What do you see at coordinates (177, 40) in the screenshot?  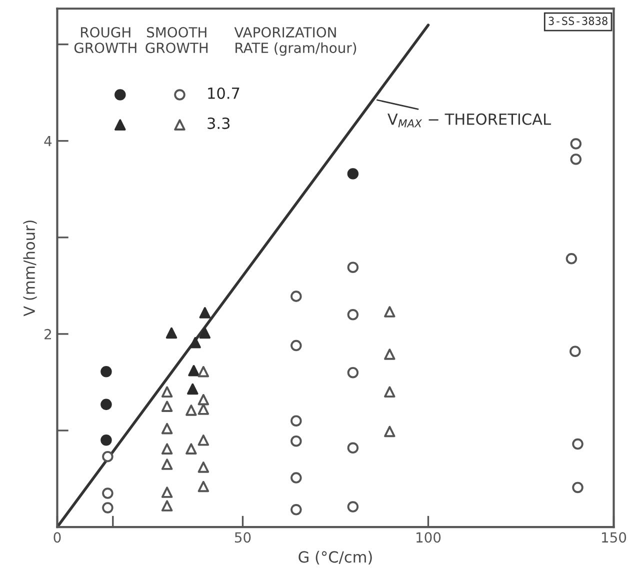 I see `annotation: SMOOTH GROWTH` at bounding box center [177, 40].